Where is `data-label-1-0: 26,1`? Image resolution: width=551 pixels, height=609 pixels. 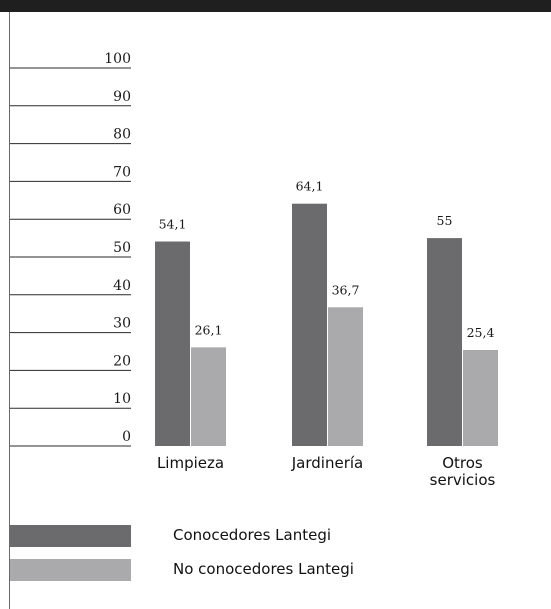 data-label-1-0: 26,1 is located at coordinates (209, 329).